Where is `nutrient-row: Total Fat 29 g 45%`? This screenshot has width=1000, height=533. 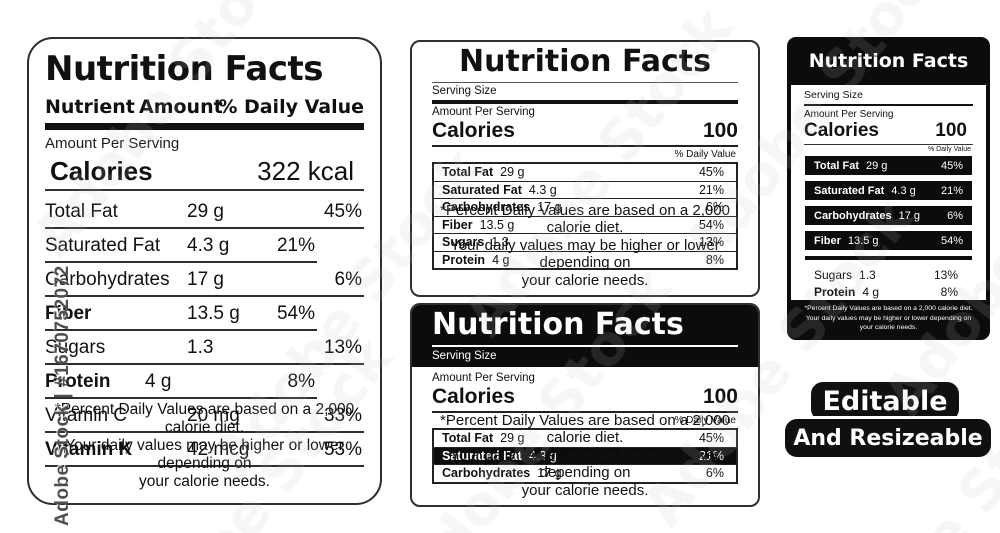 nutrient-row: Total Fat 29 g 45% is located at coordinates (204, 212).